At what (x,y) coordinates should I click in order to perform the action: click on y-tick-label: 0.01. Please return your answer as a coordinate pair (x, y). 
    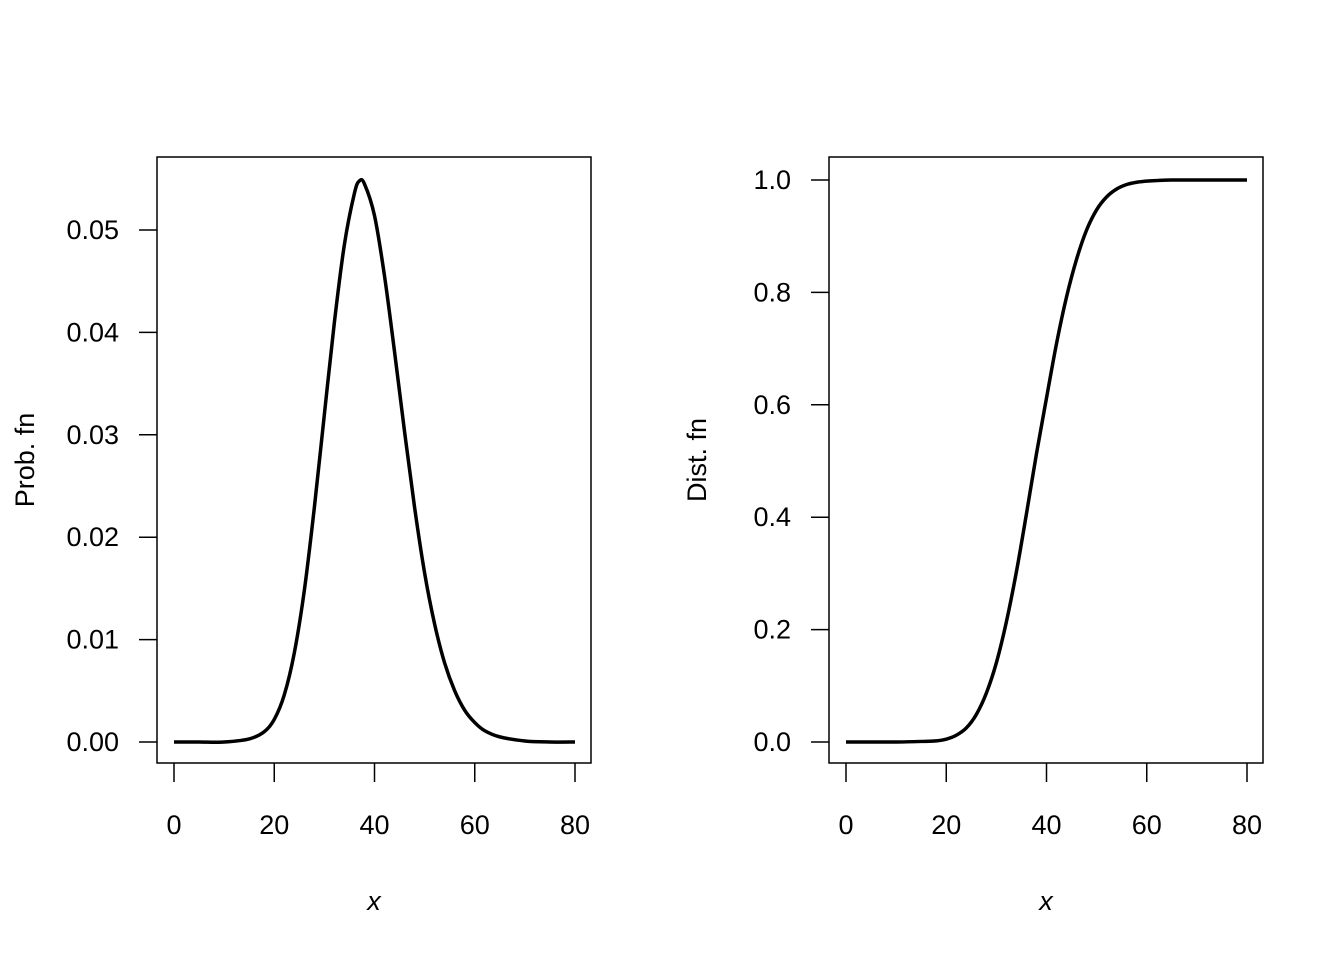
    Looking at the image, I should click on (92, 640).